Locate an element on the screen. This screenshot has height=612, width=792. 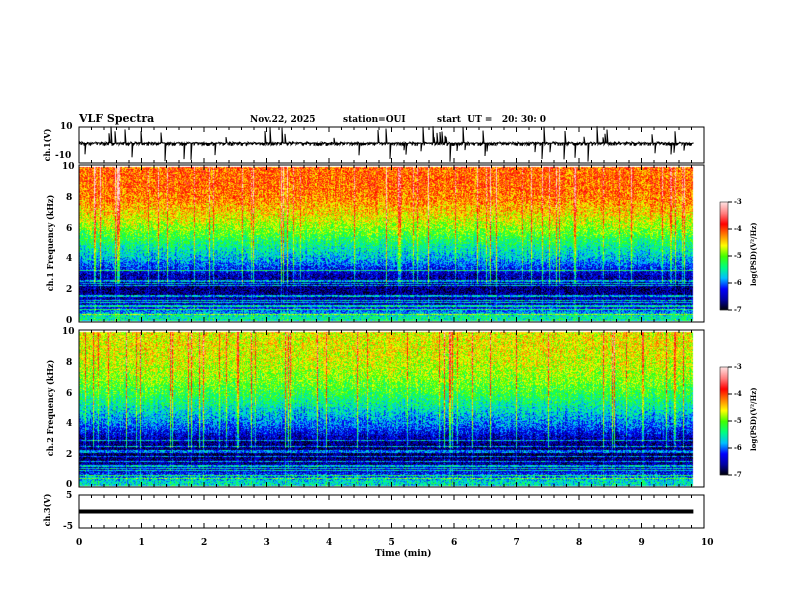
x-tick-label: 2 is located at coordinates (204, 543).